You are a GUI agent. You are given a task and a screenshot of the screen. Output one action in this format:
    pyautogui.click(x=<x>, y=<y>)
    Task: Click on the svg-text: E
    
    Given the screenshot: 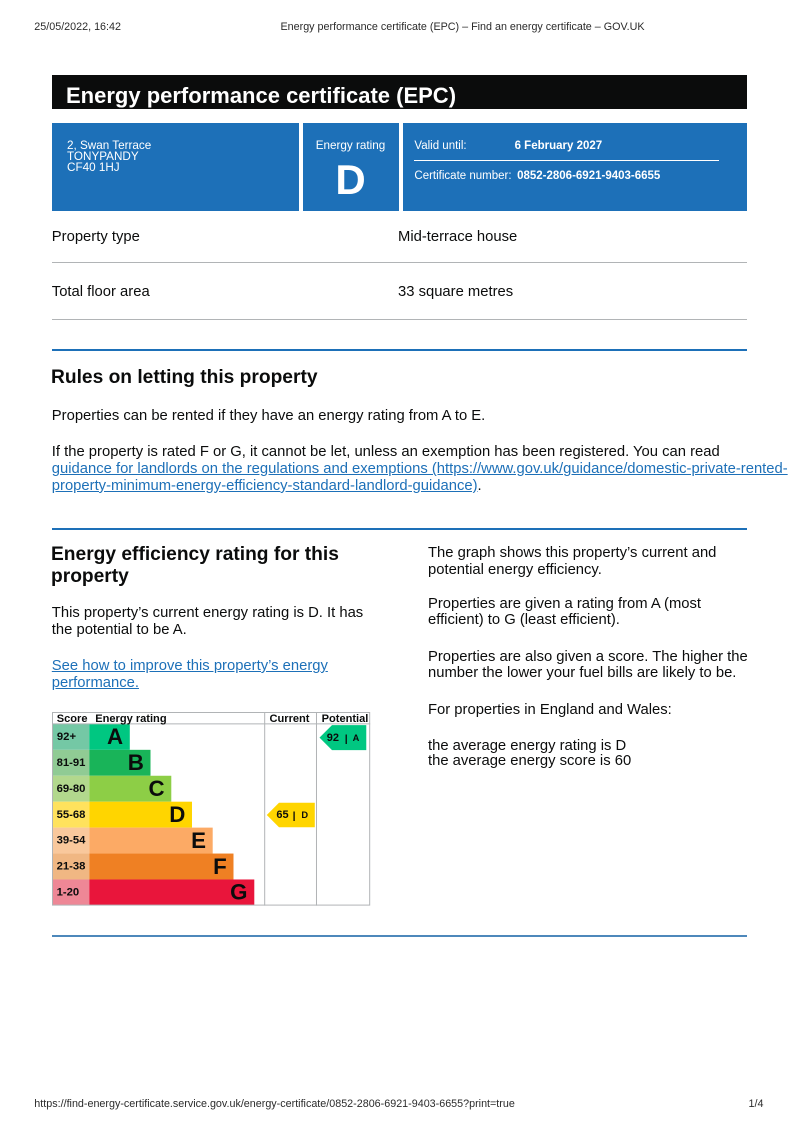 What is the action you would take?
    pyautogui.click(x=198, y=840)
    